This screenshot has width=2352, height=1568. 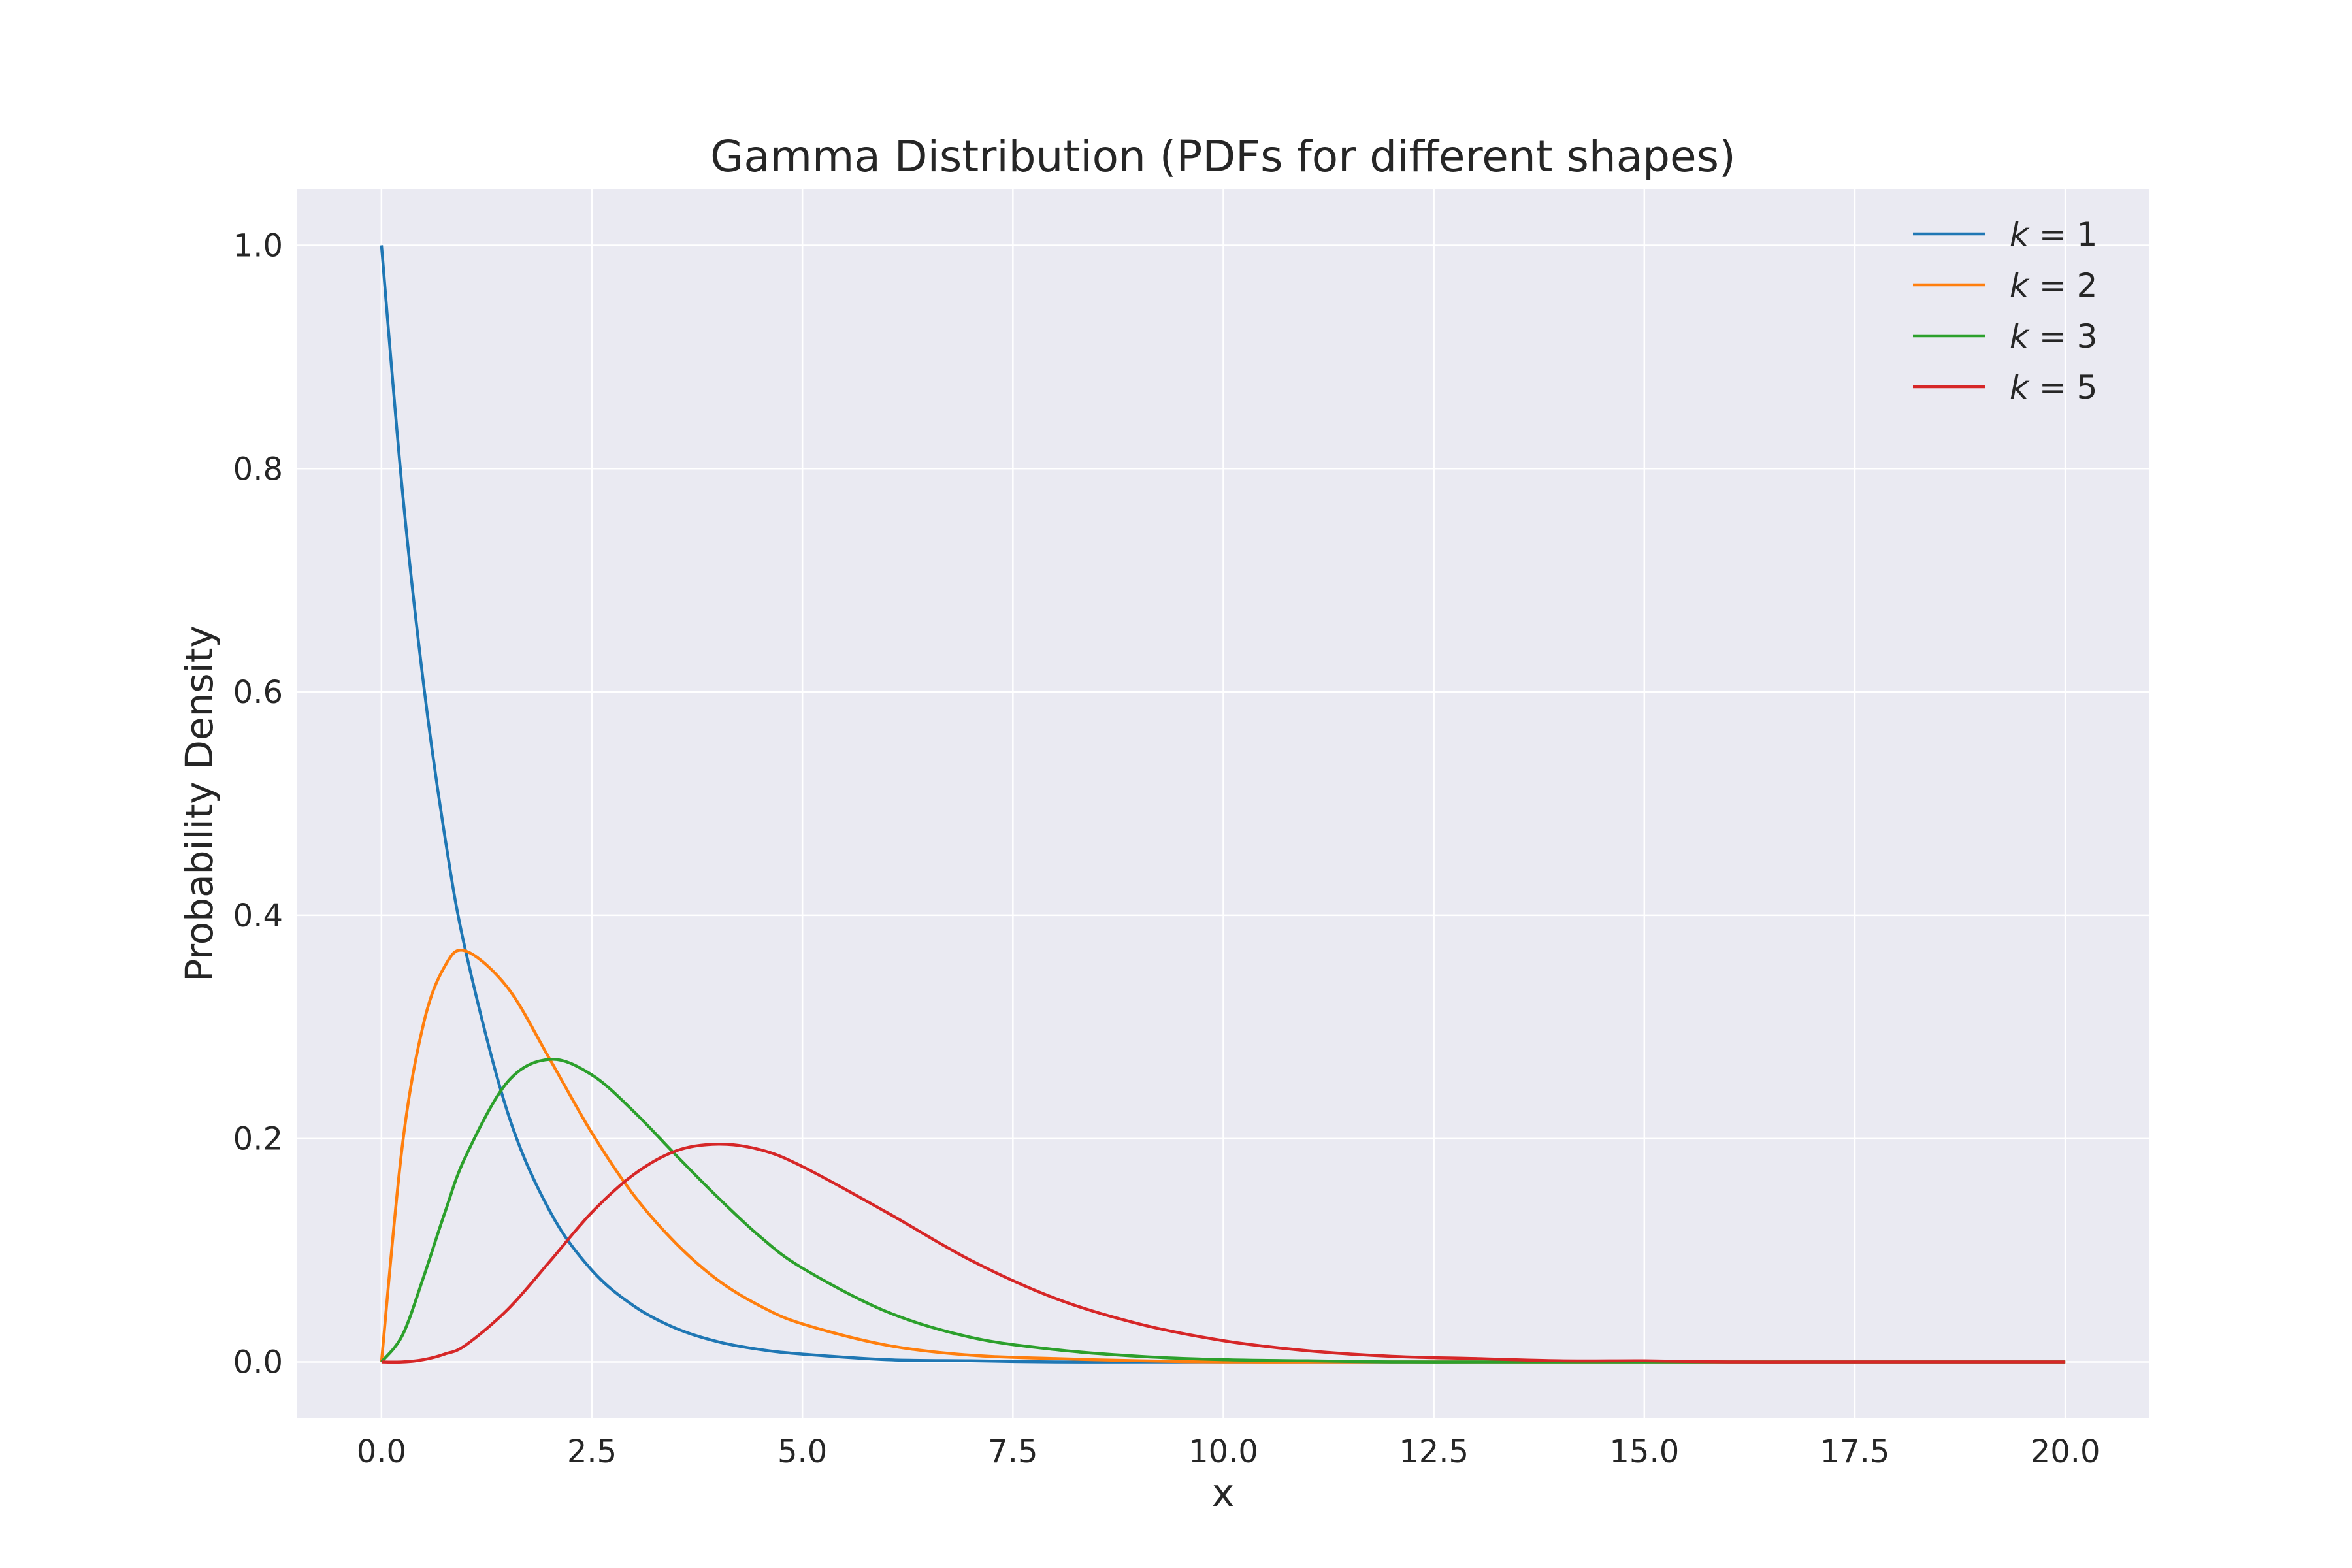 What do you see at coordinates (2005, 311) in the screenshot?
I see `legend: k = 1 k = 2 k = 3 k = 5` at bounding box center [2005, 311].